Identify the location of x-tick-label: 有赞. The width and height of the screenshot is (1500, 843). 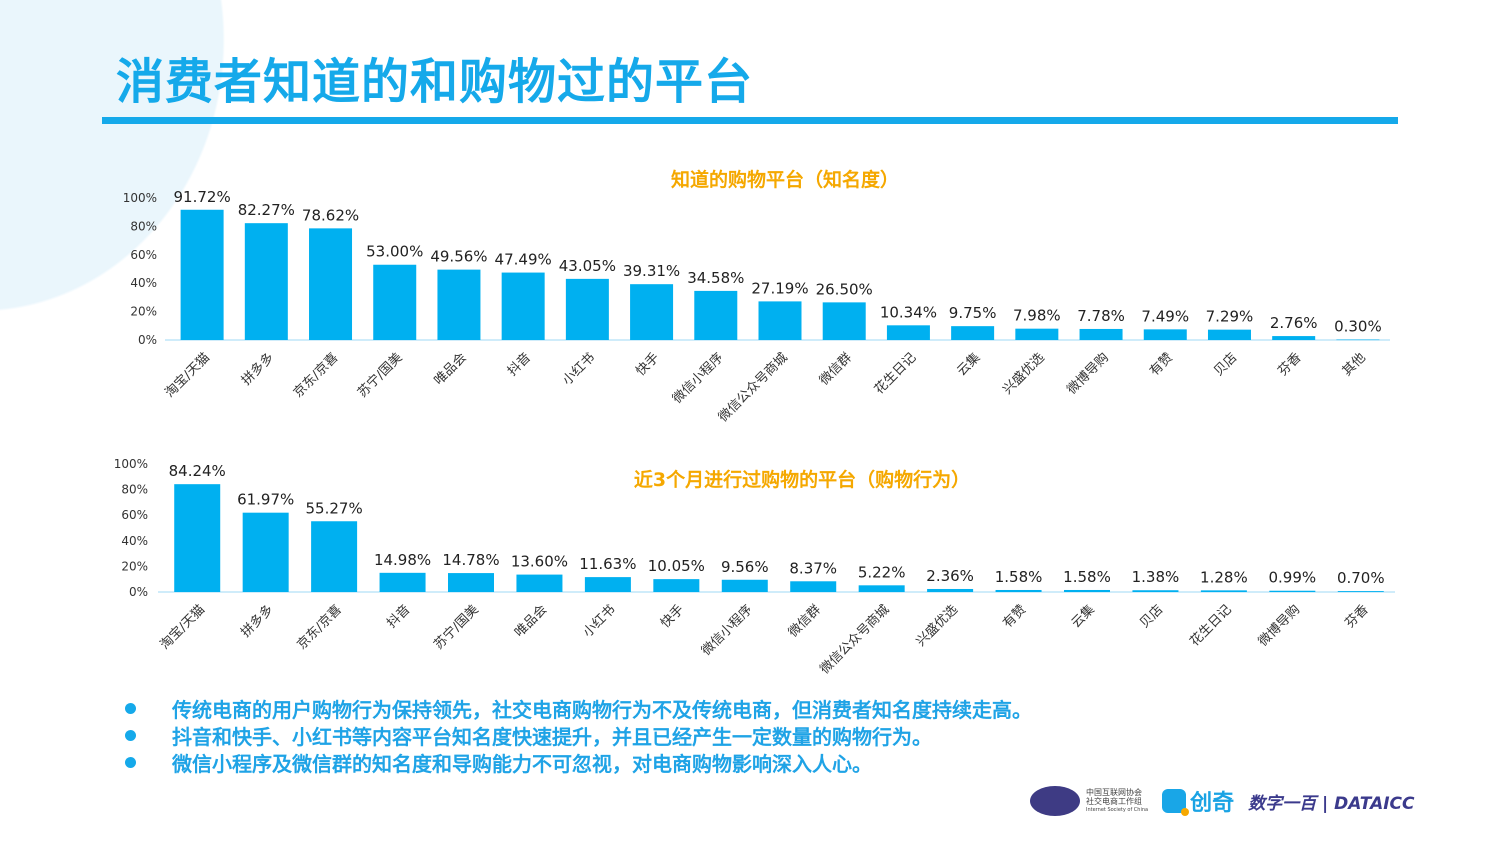
(1014, 616).